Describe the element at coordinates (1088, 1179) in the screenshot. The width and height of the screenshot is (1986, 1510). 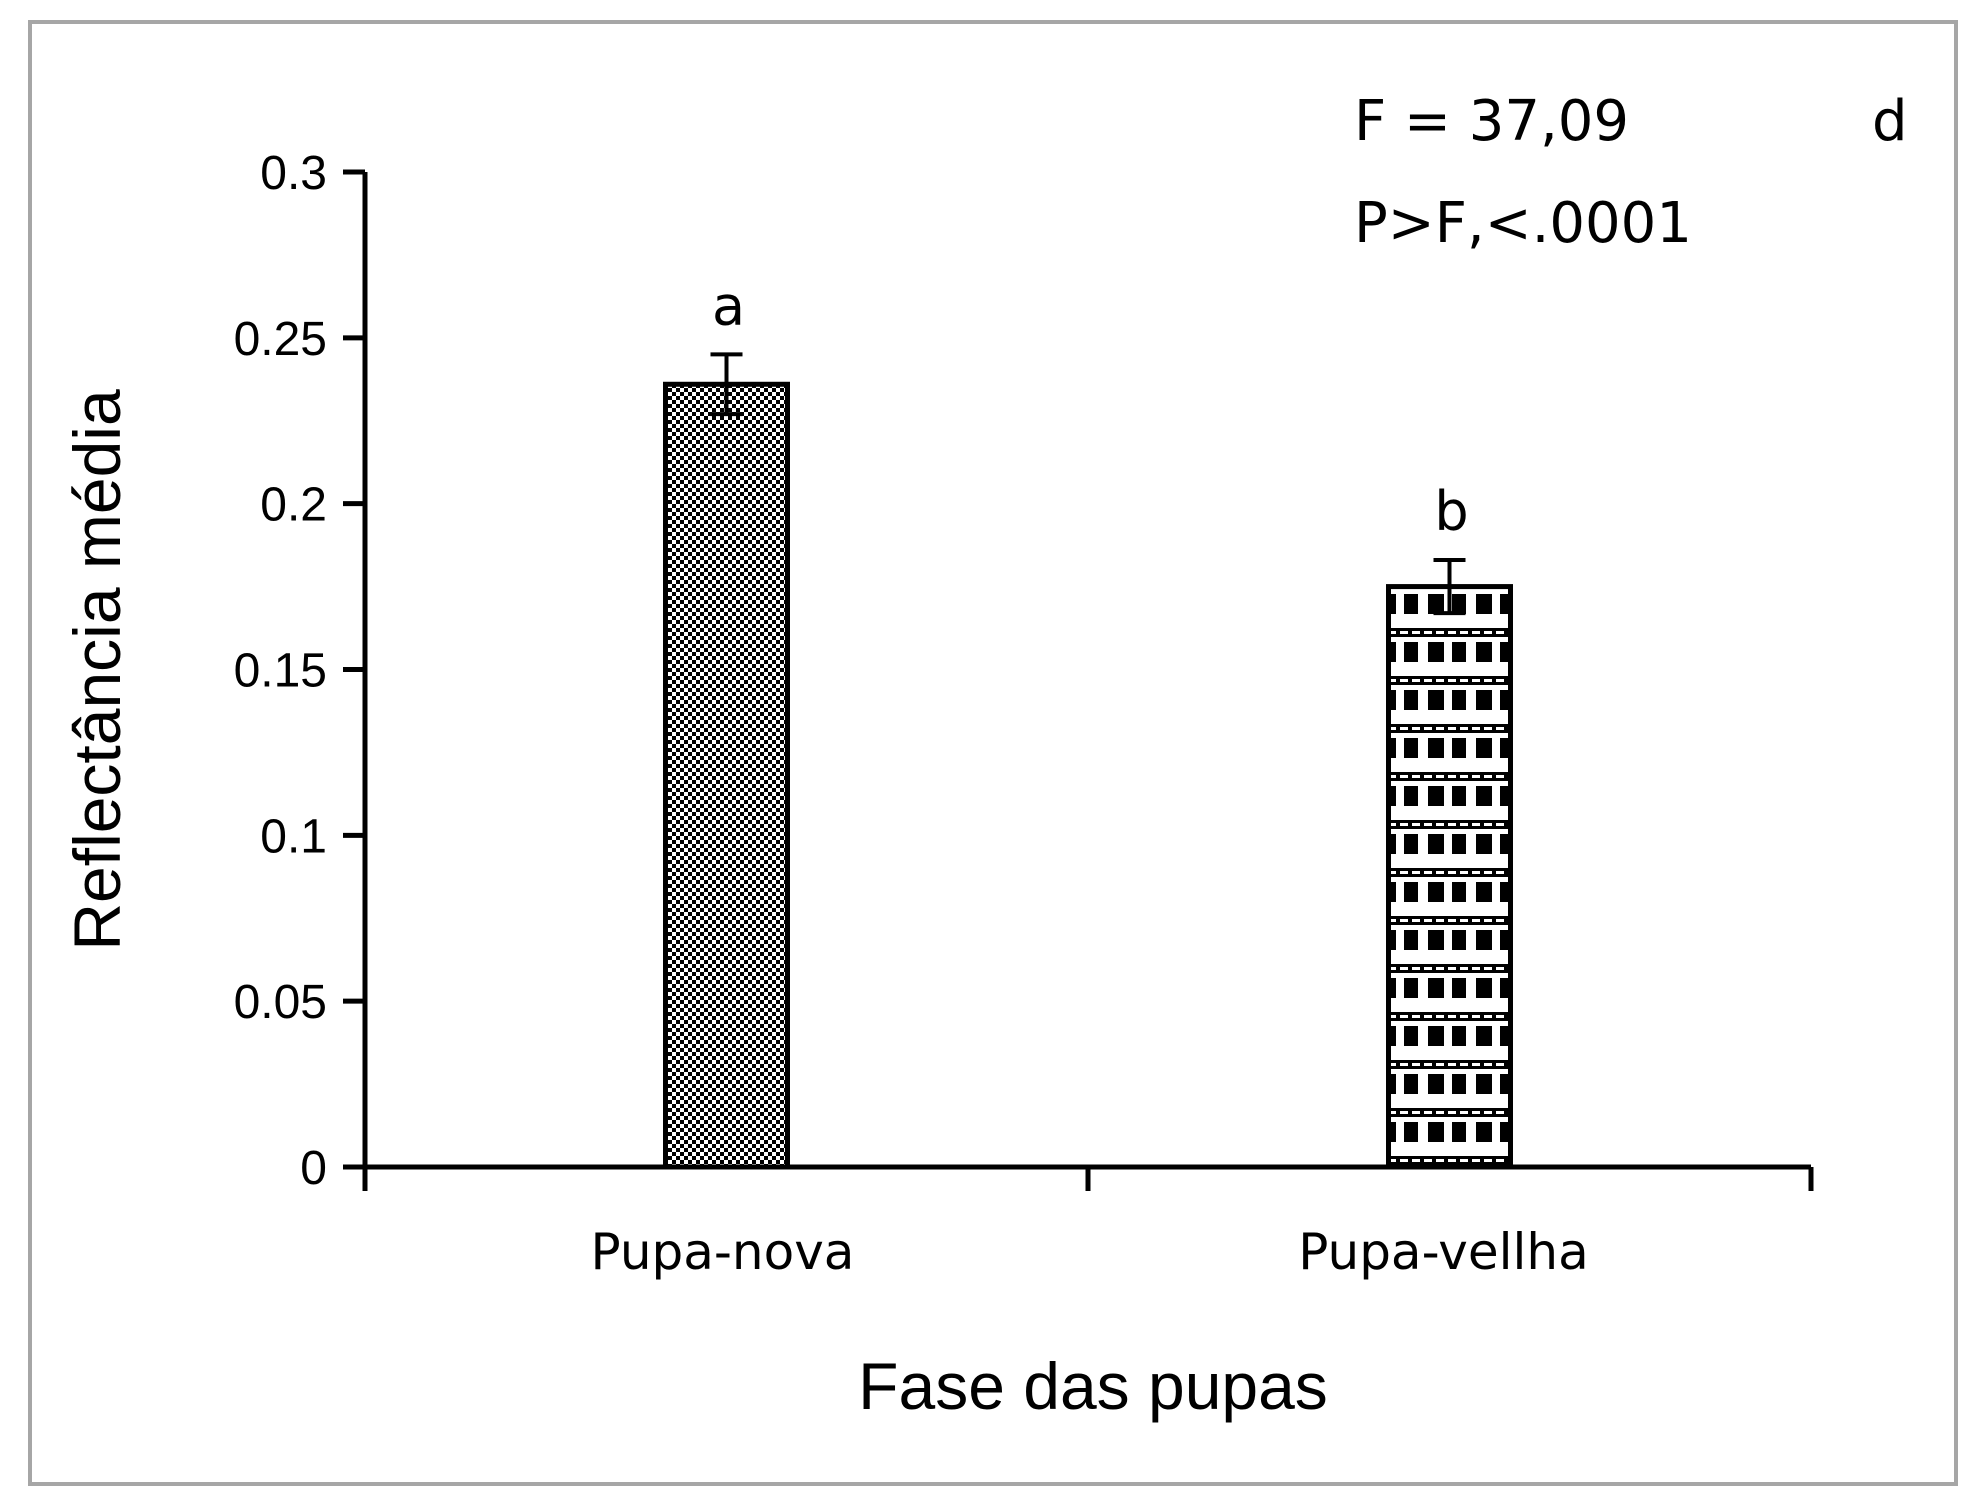
I see `x-ticks` at that location.